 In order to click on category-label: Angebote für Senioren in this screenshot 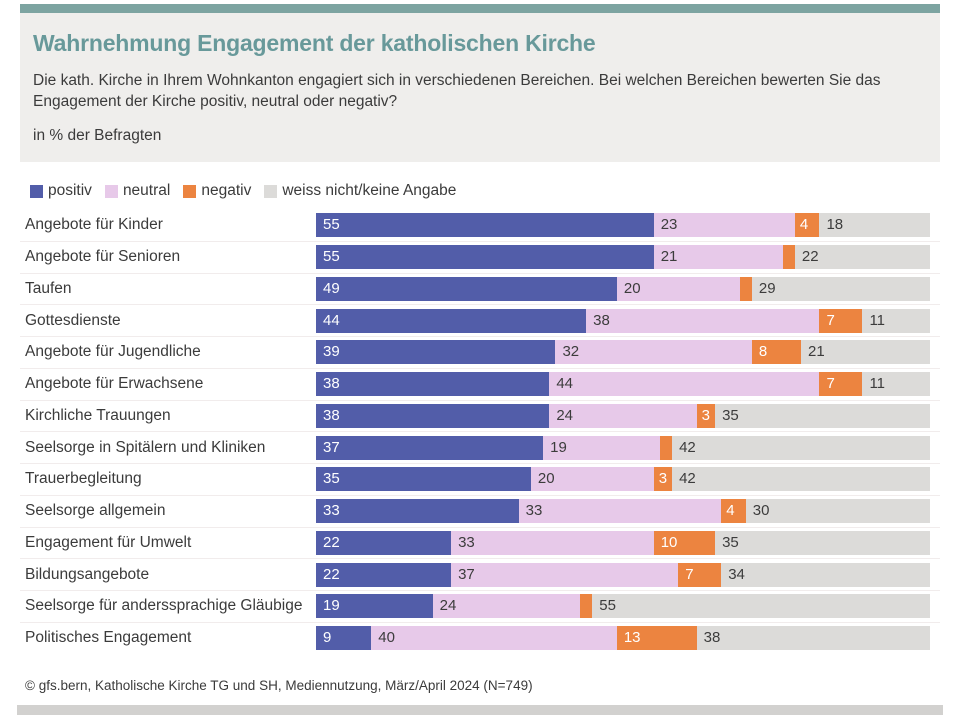, I will do `click(103, 257)`.